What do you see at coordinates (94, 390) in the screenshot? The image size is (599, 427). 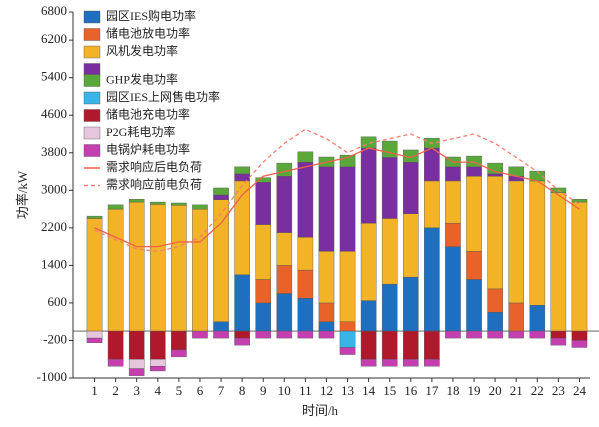 I see `x-tick-label: 1` at bounding box center [94, 390].